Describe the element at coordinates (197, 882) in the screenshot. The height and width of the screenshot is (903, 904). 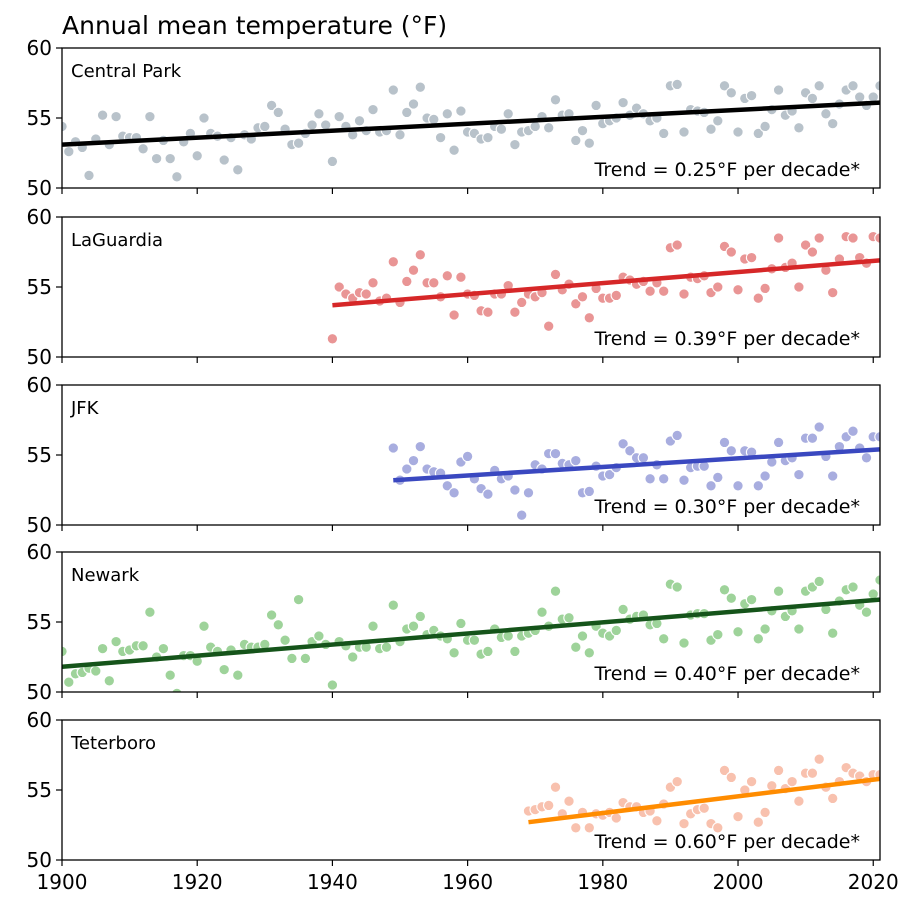
I see `x-tick-label: 1920` at that location.